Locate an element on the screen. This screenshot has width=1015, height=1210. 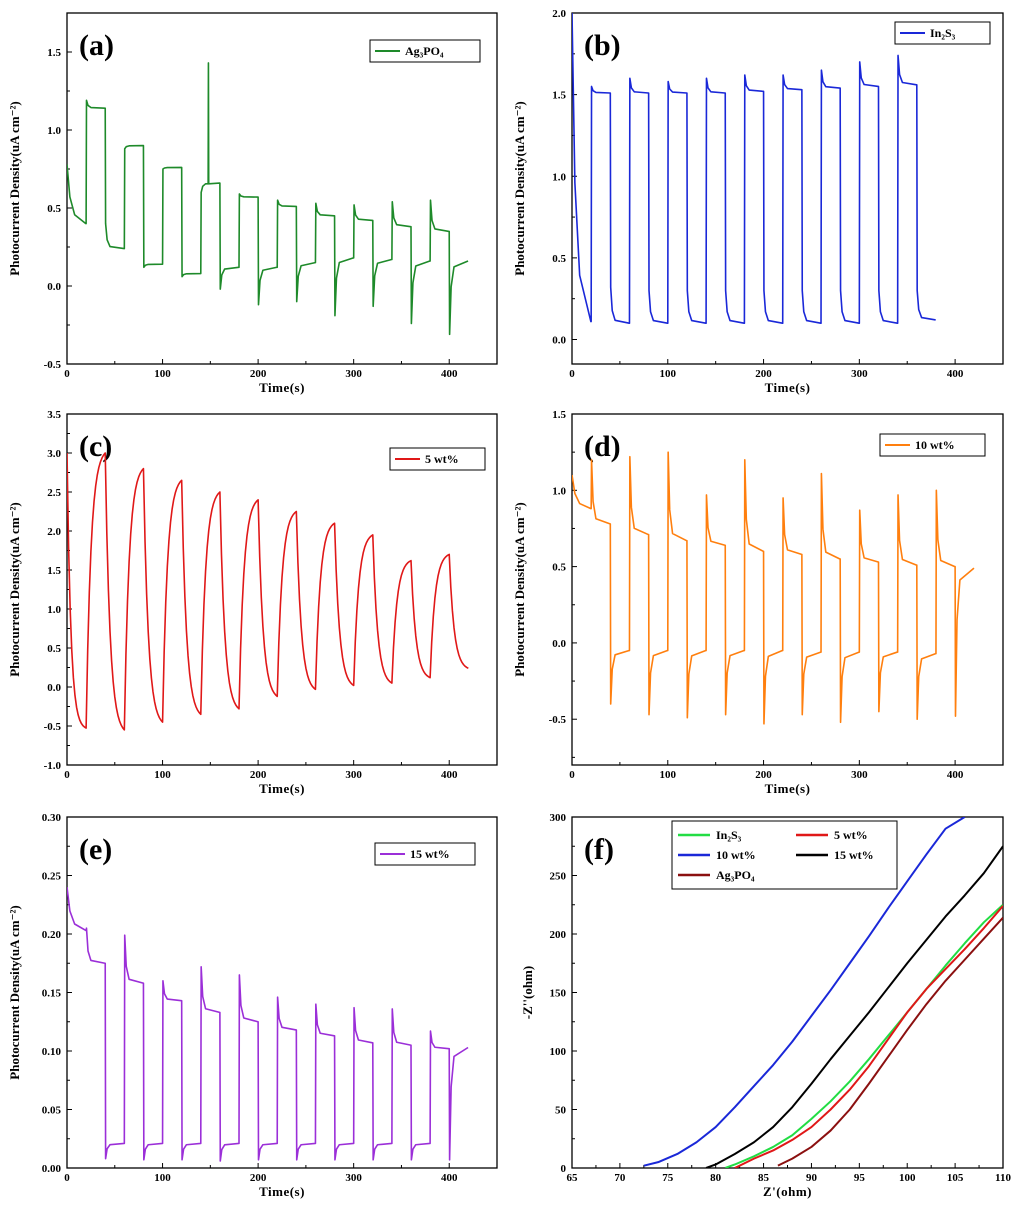
x-tick-label: 65 is located at coordinates (573, 1178).